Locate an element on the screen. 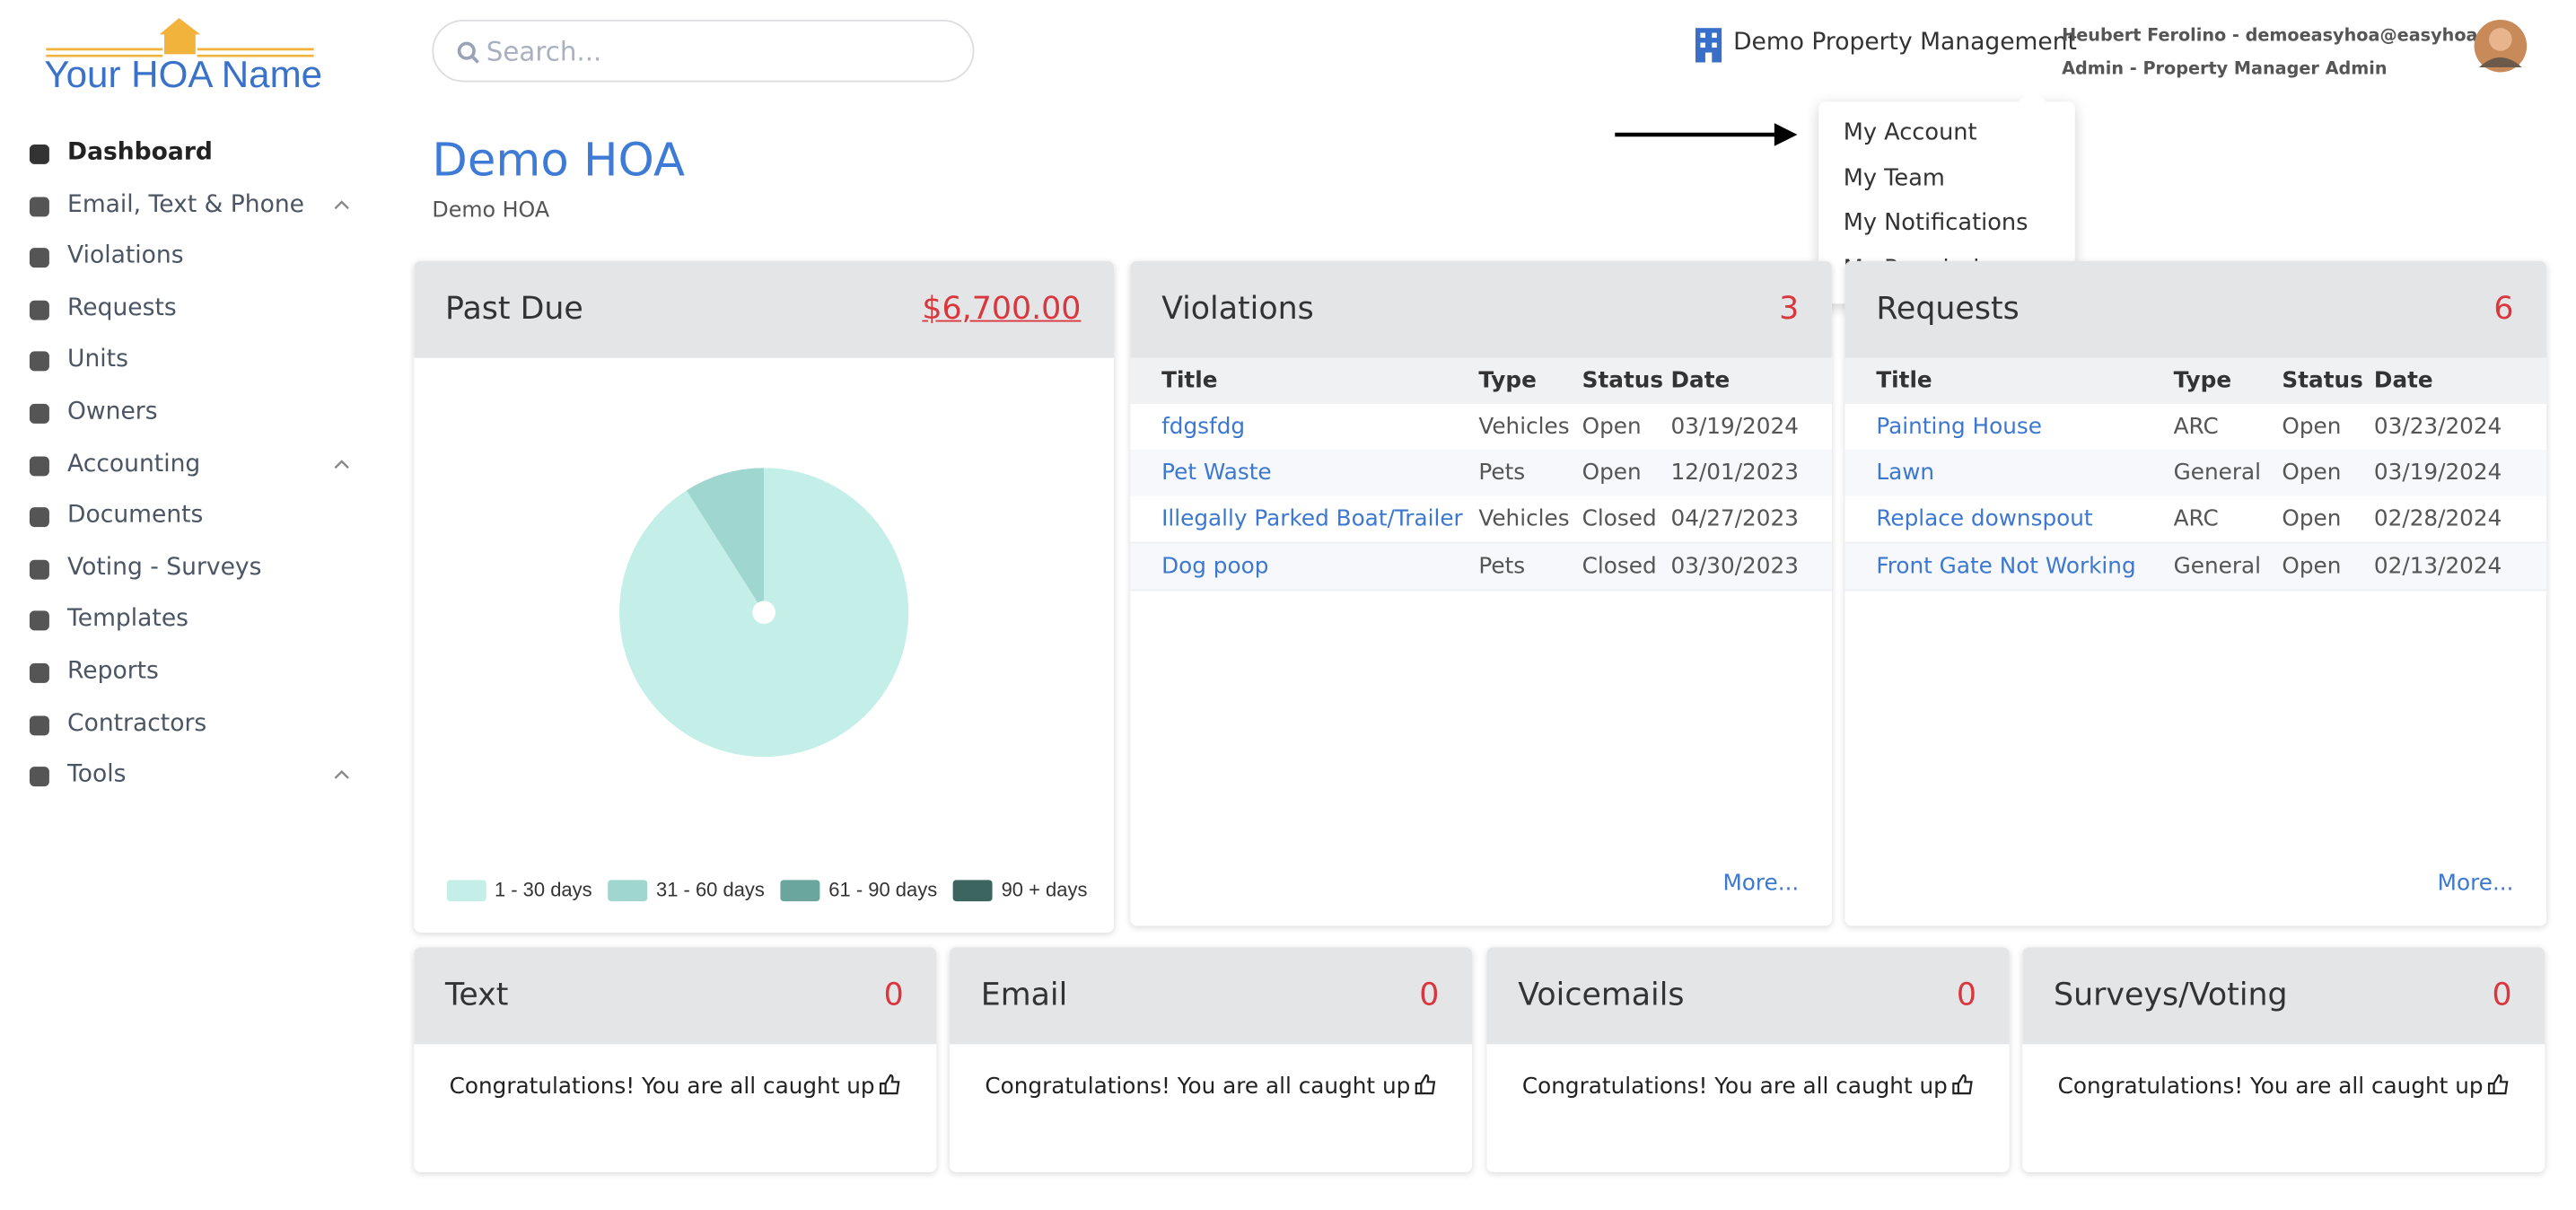  row-link: Dog poop is located at coordinates (1215, 565).